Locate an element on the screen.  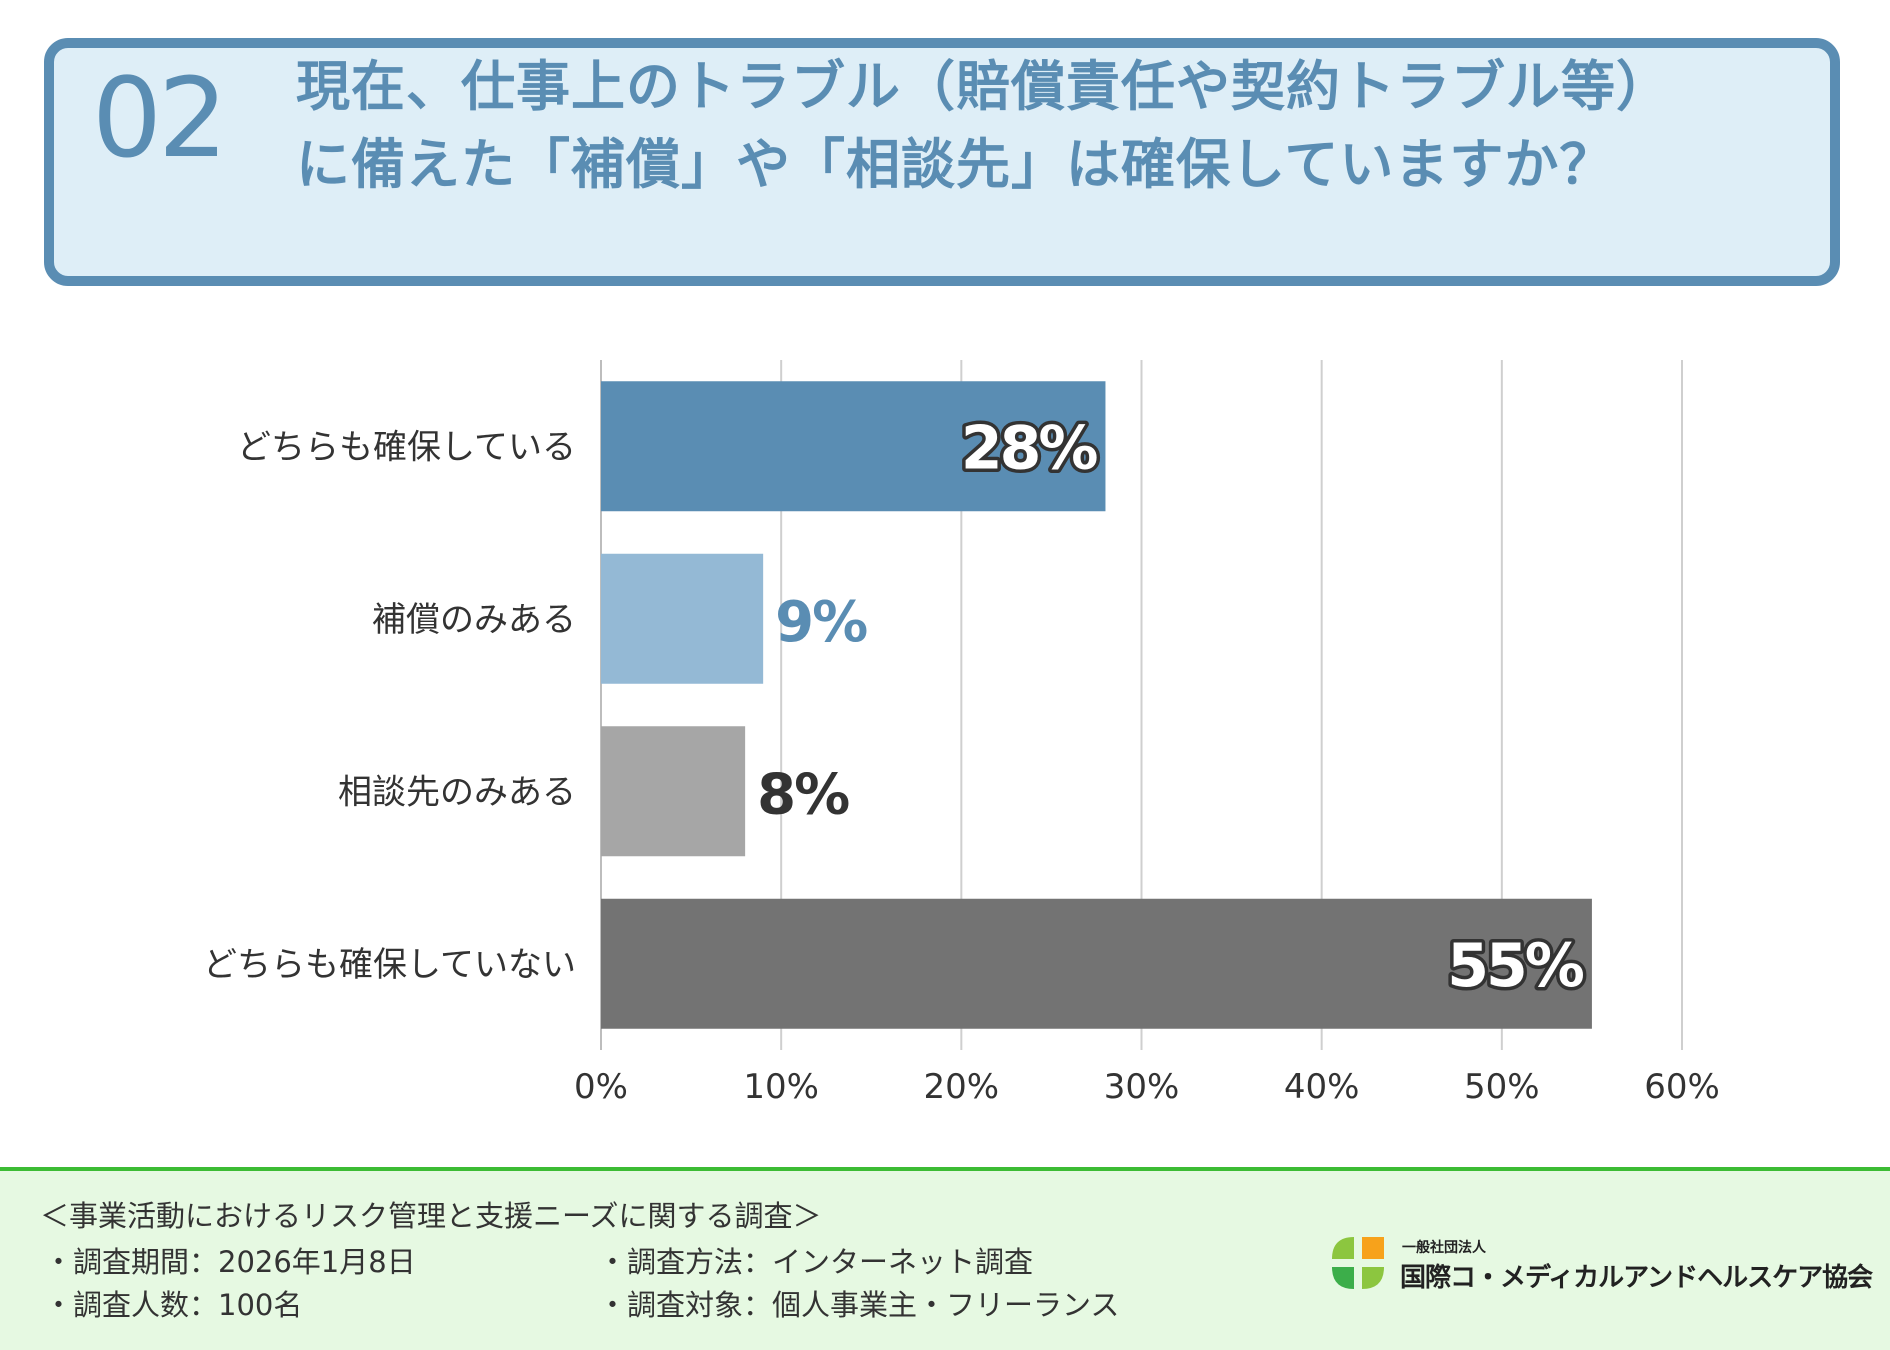
x-tick-label: 30% is located at coordinates (1142, 1087).